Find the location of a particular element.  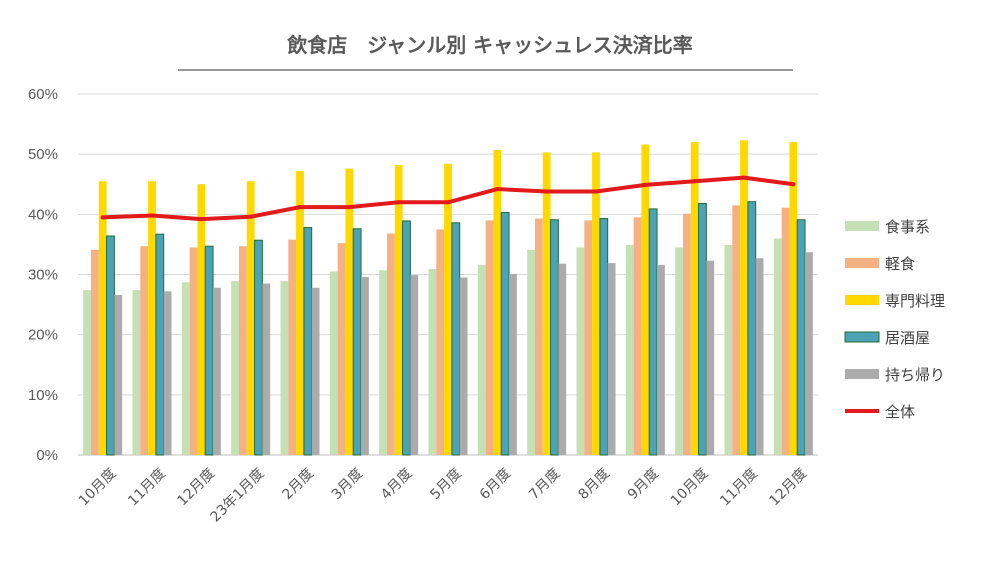

y-tick-label: 20% is located at coordinates (43, 335).